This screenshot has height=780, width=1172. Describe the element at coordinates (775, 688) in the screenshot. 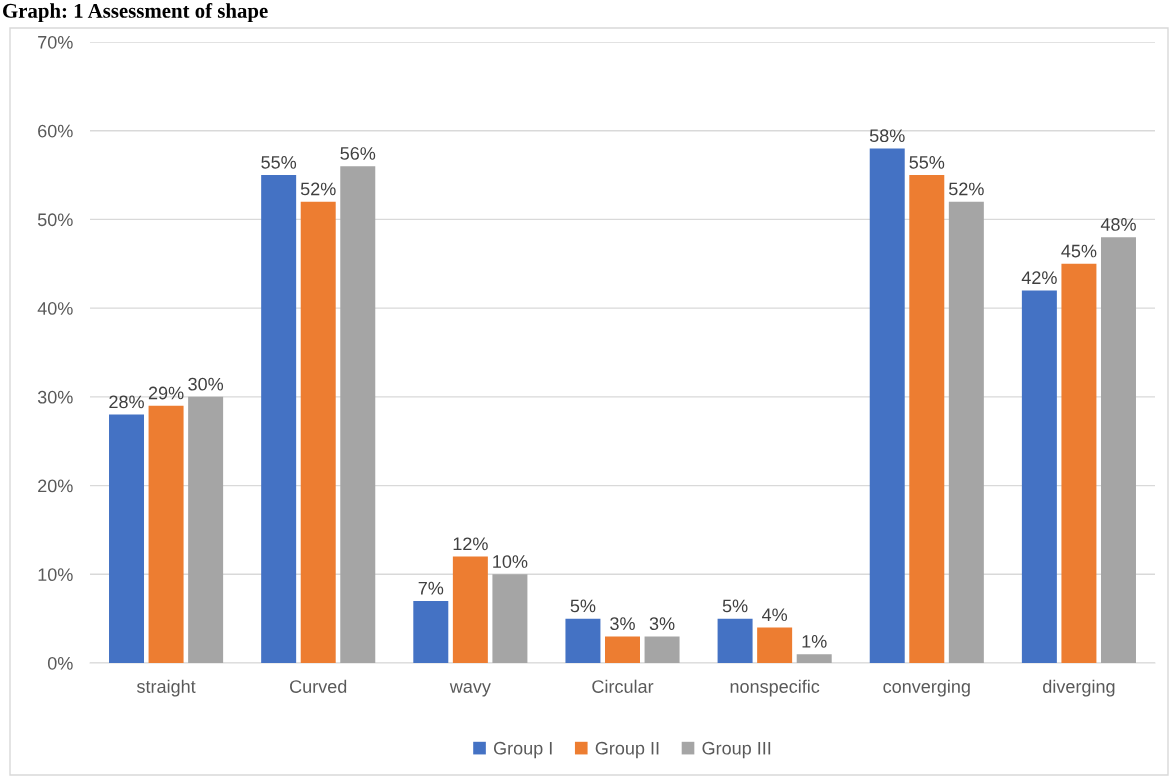

I see `x-tick-label: nonspecific` at that location.